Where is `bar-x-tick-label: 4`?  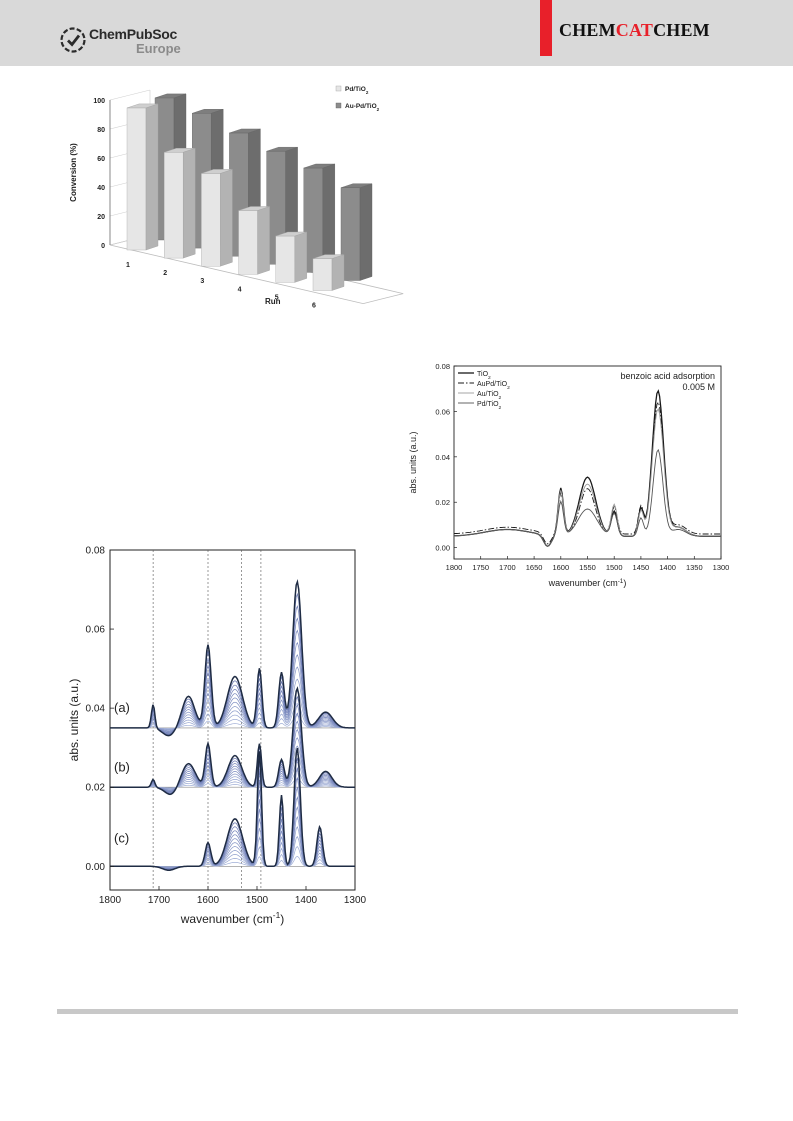 bar-x-tick-label: 4 is located at coordinates (240, 289).